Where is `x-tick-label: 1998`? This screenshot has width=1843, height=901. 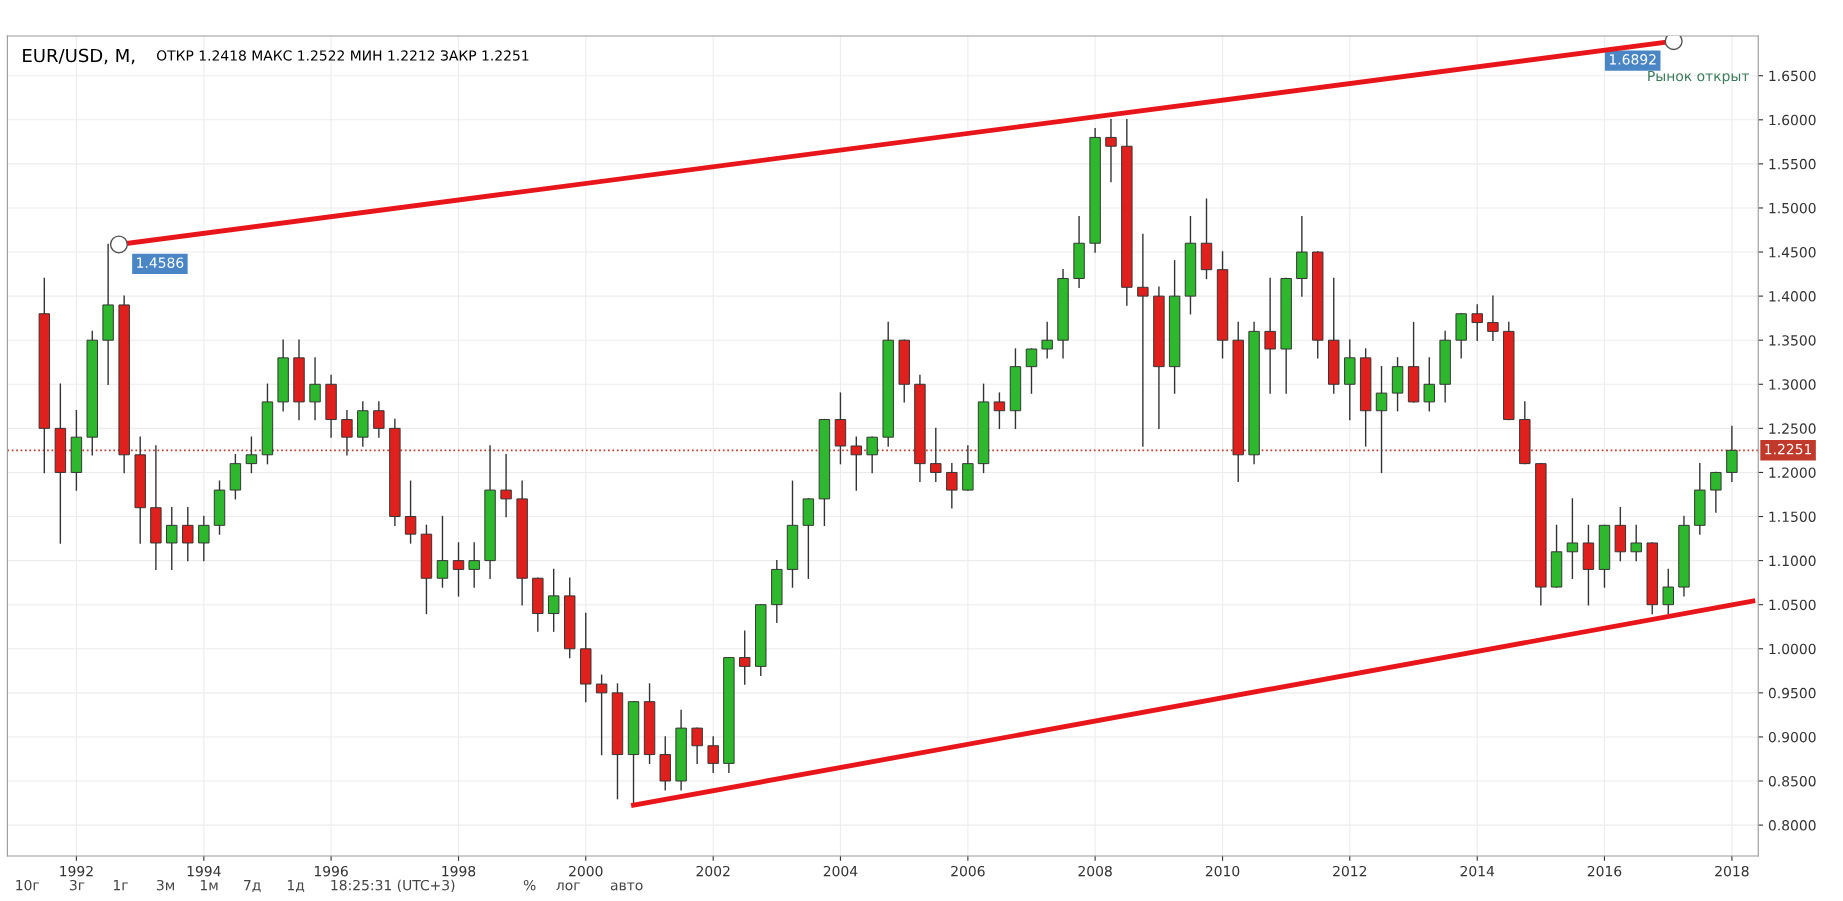 x-tick-label: 1998 is located at coordinates (459, 871).